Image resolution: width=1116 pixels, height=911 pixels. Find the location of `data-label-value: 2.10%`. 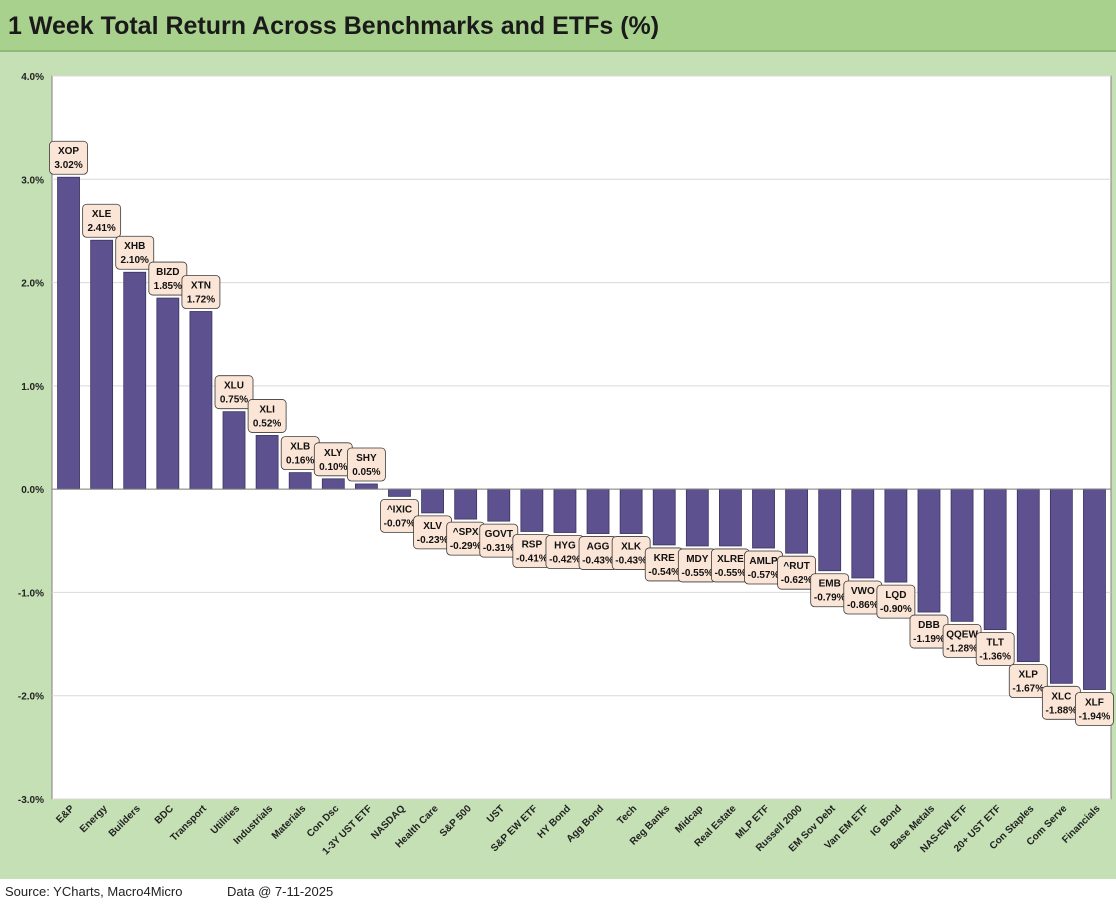

data-label-value: 2.10% is located at coordinates (135, 260).